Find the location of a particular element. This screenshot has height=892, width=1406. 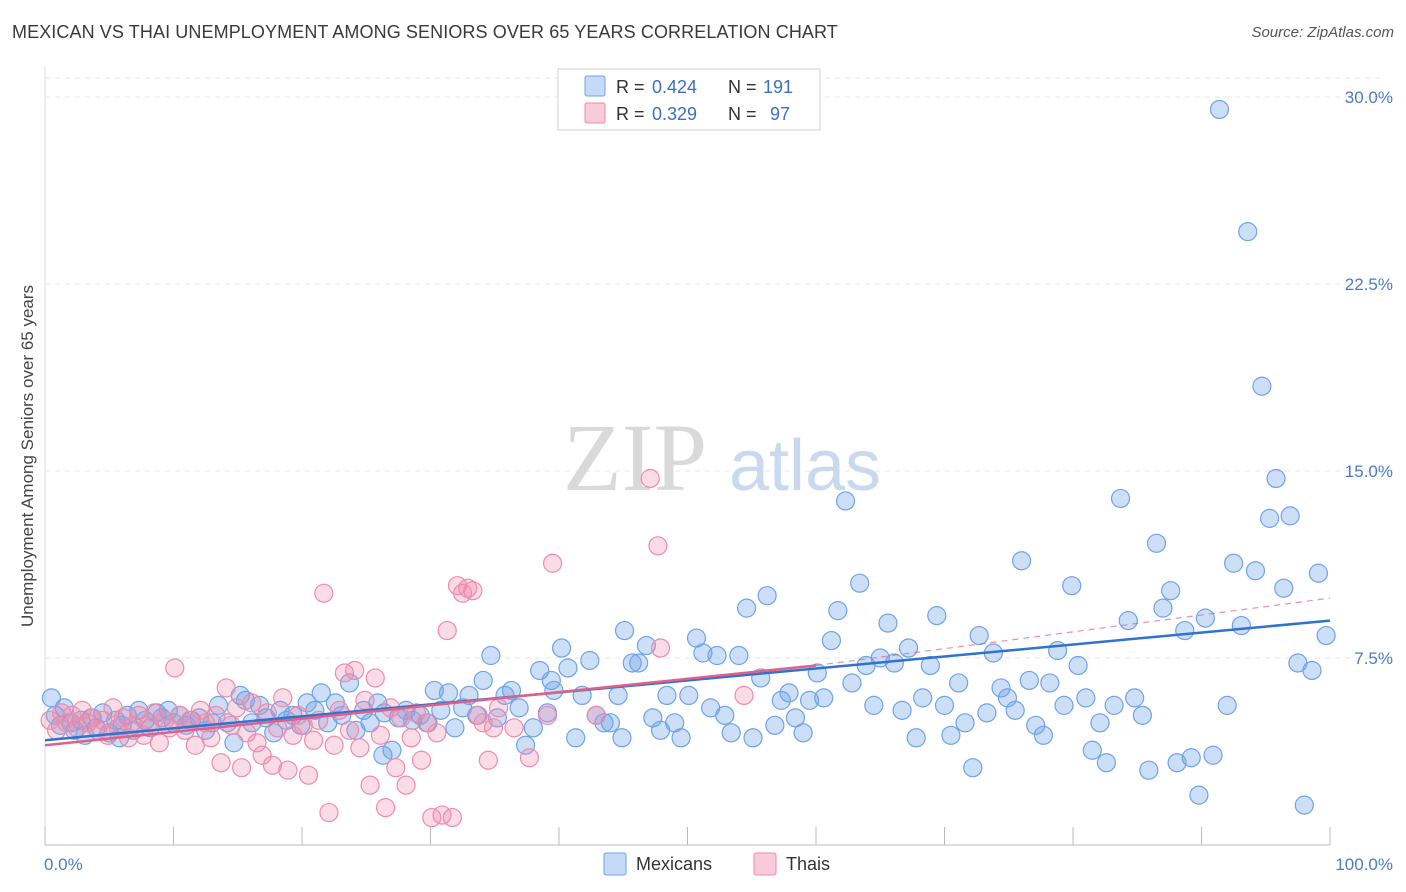

legend-n-value-thais: 97 is located at coordinates (780, 114).